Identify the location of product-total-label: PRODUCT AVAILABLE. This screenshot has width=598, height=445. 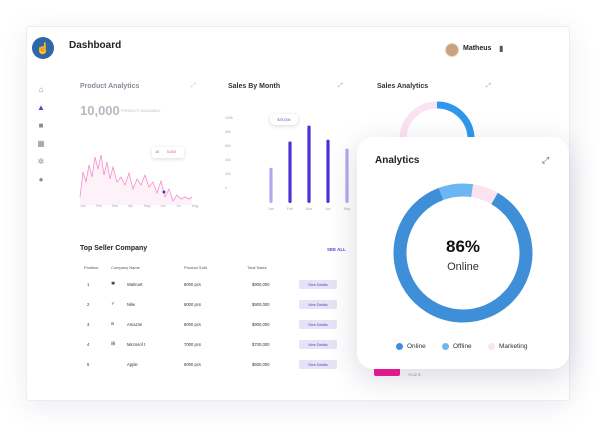
(141, 111).